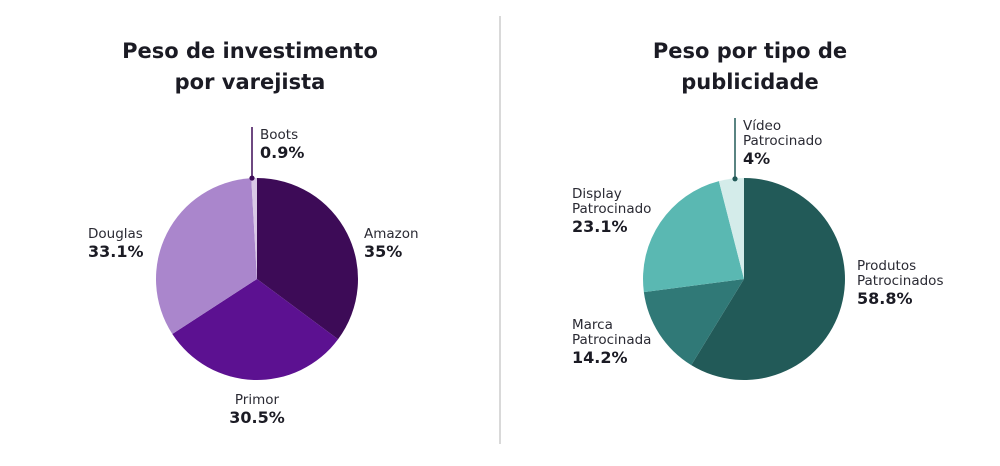  Describe the element at coordinates (693, 237) in the screenshot. I see `pie-slice-display-patrocinado` at that location.